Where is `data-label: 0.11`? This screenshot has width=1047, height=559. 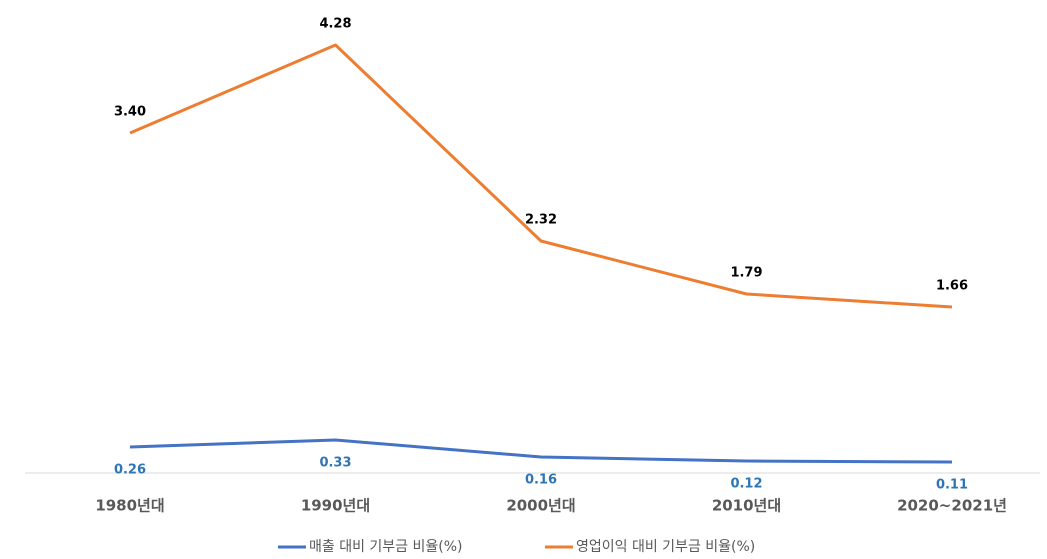
data-label: 0.11 is located at coordinates (952, 485).